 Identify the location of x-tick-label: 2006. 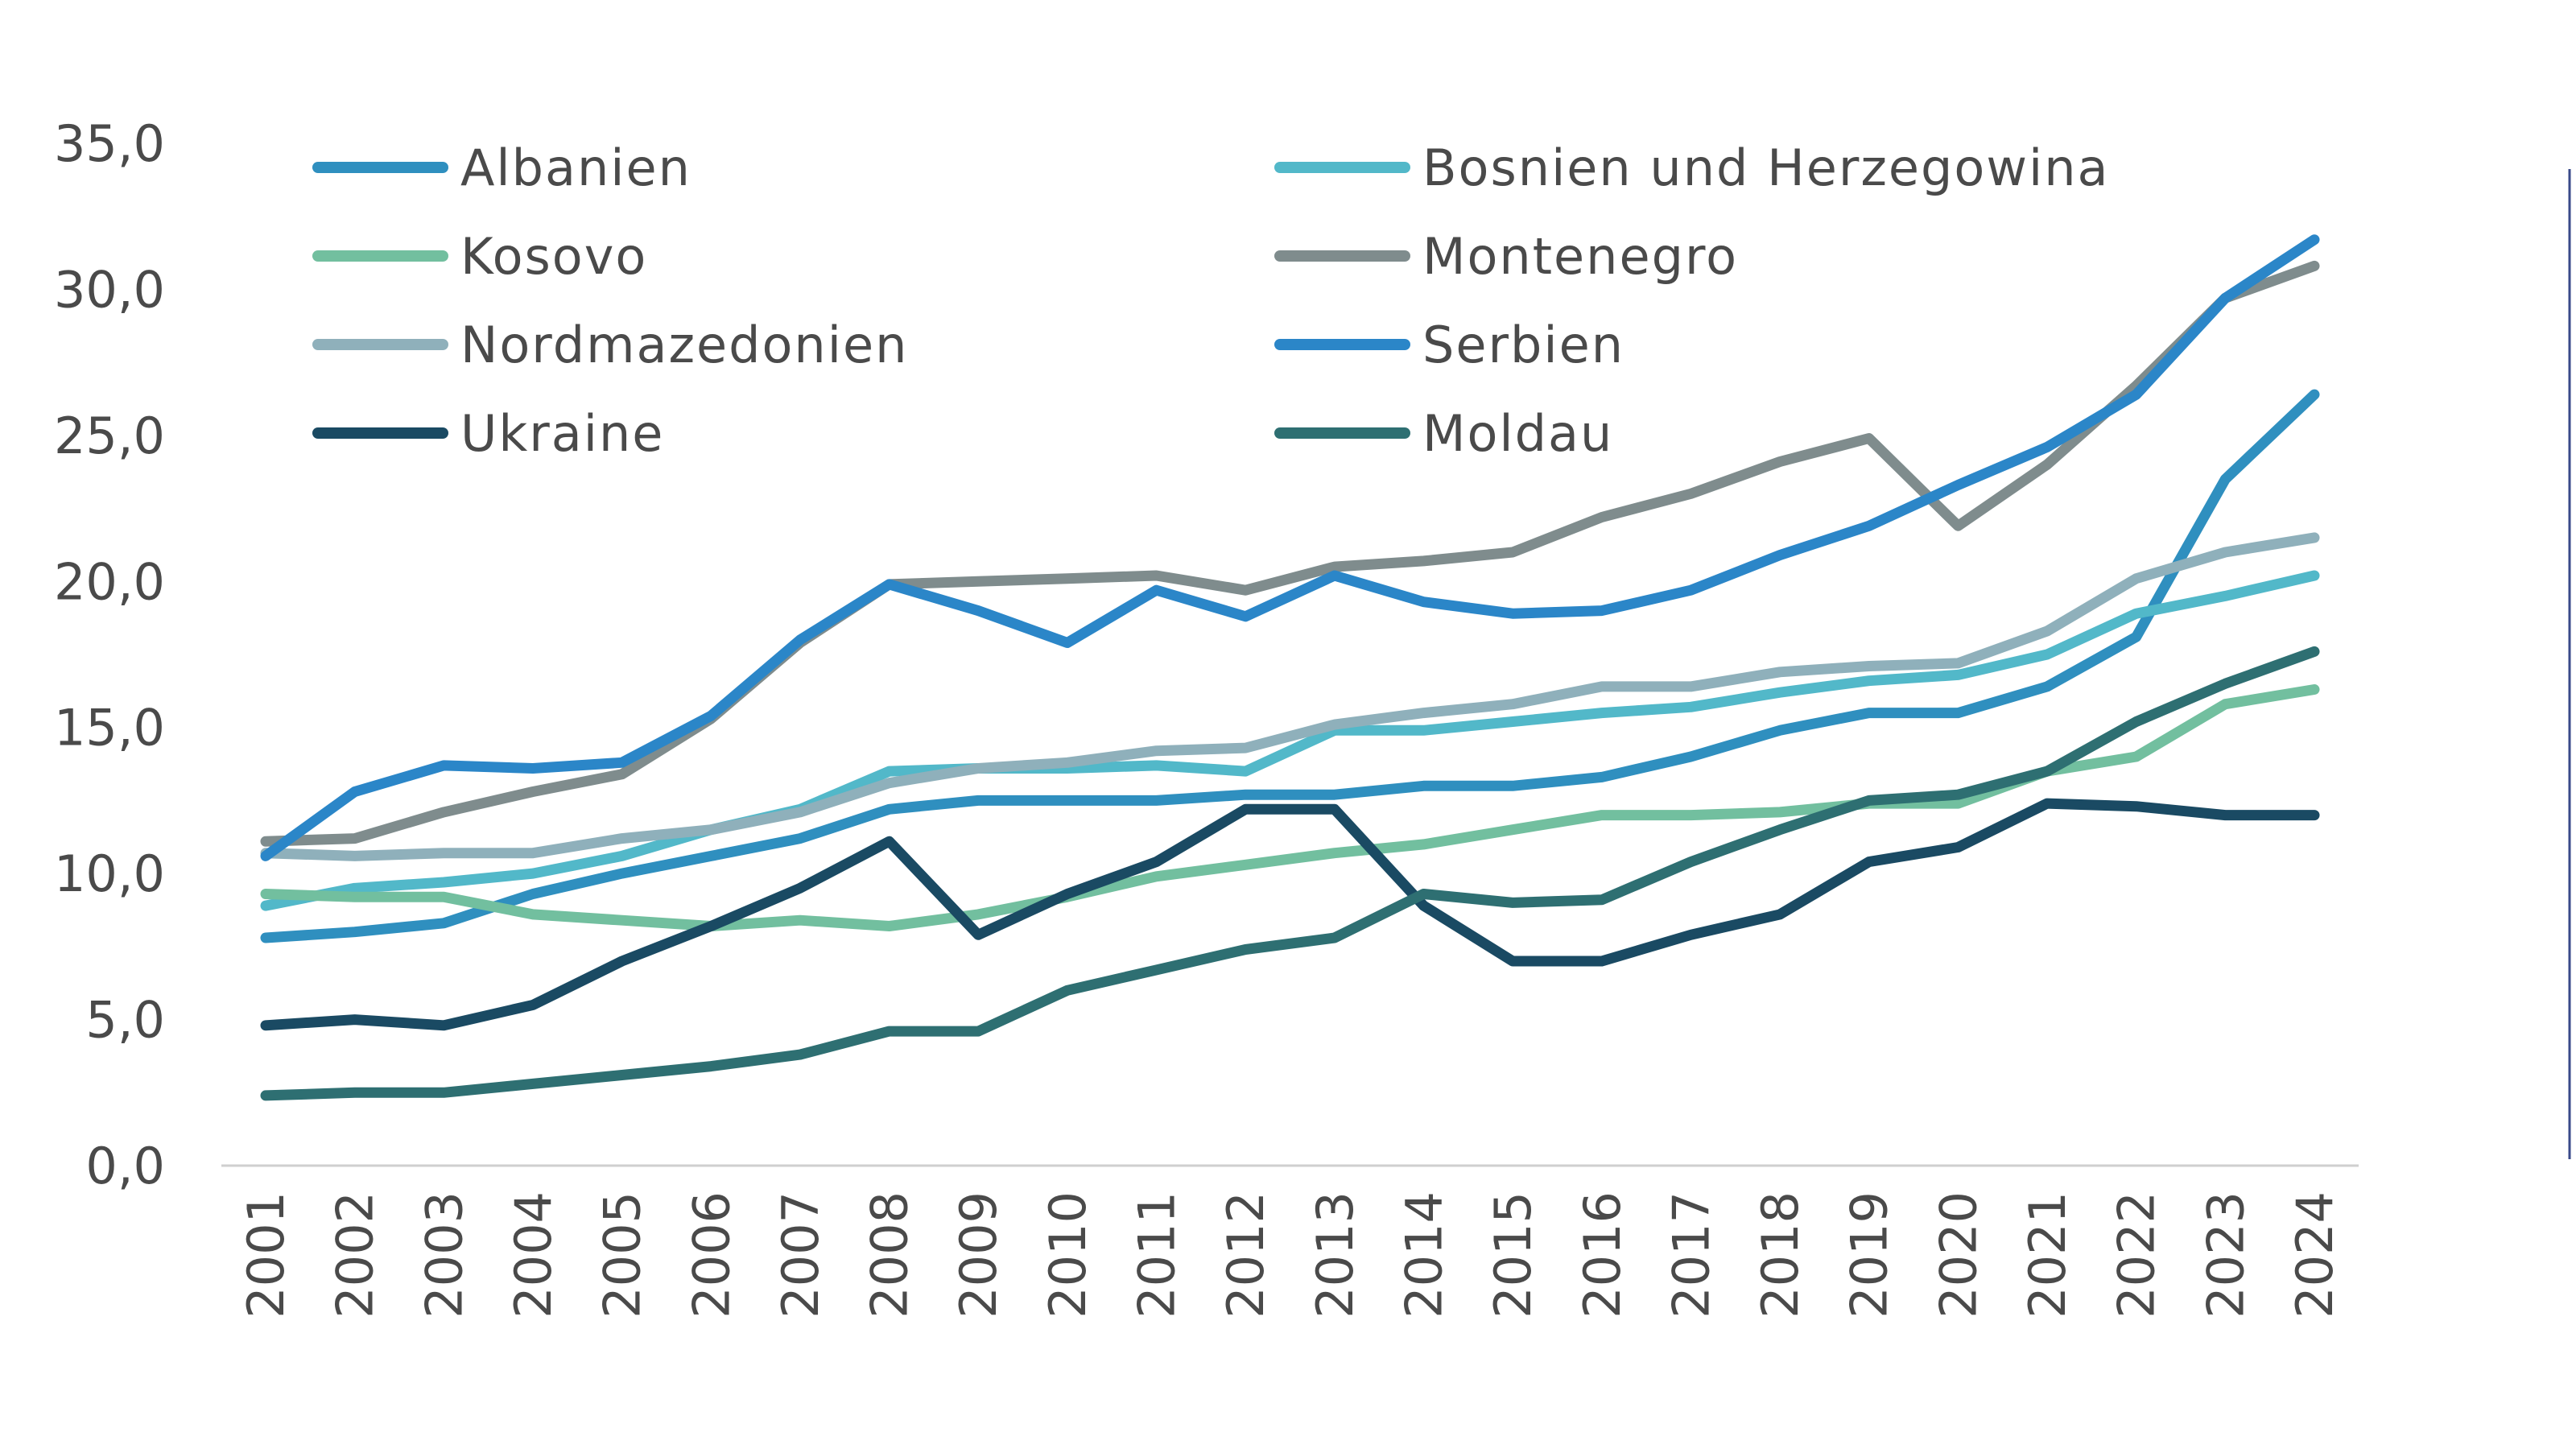
(711, 1255).